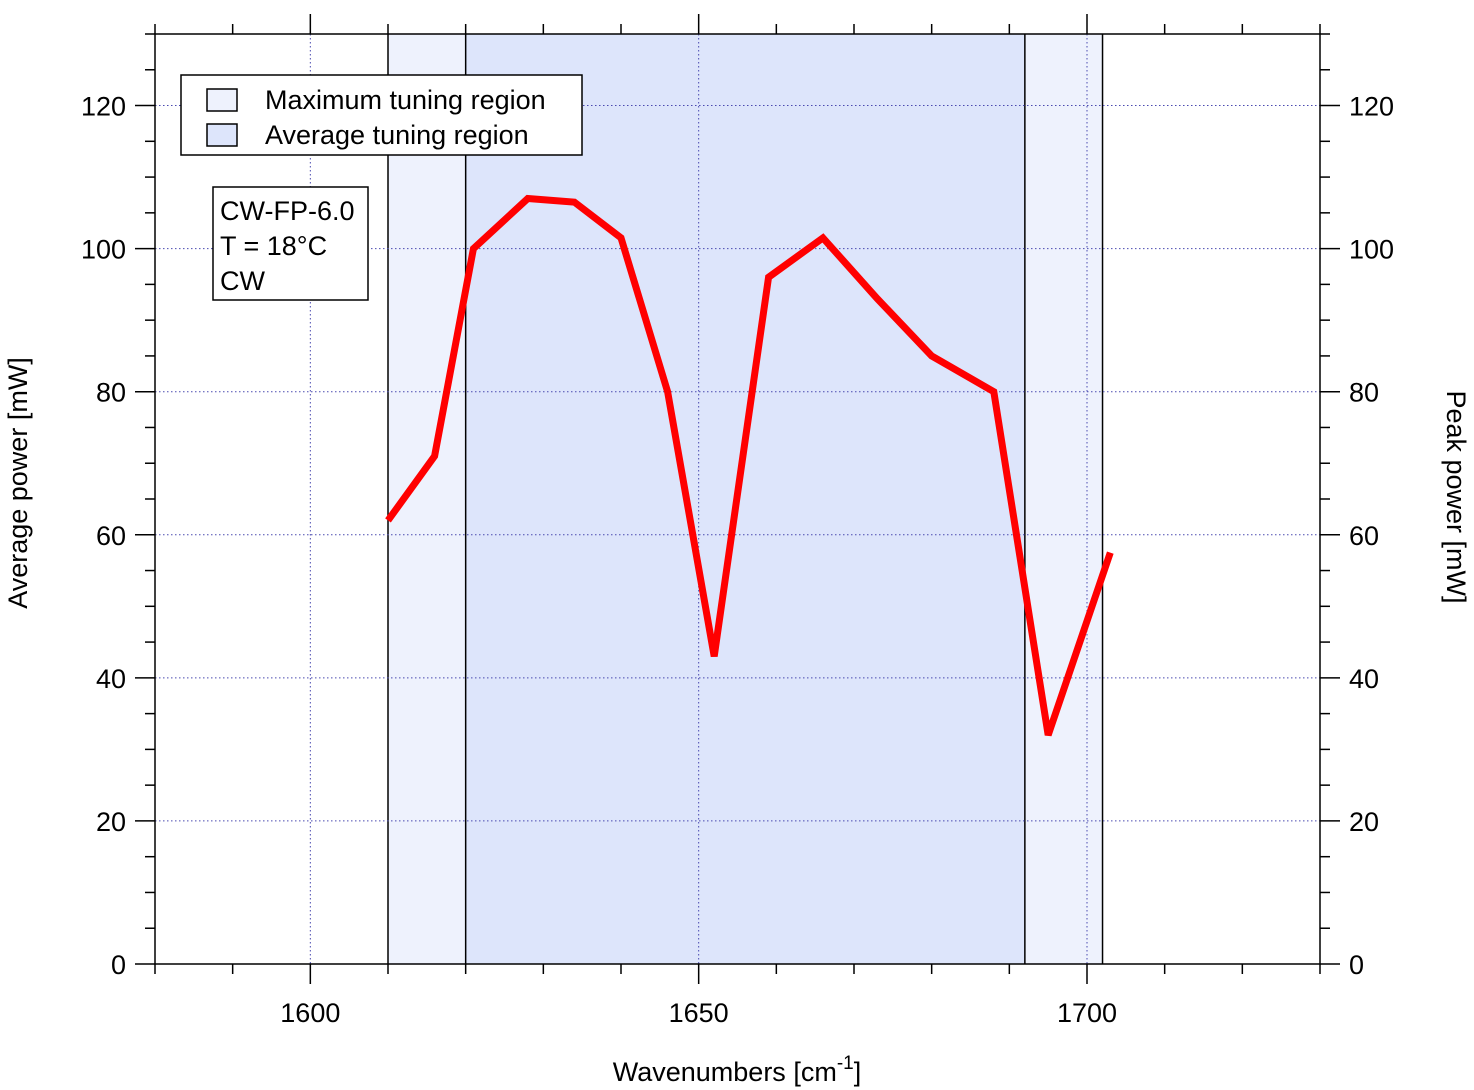  Describe the element at coordinates (18, 483) in the screenshot. I see `y-axis-left-title: Average power [mW]` at that location.